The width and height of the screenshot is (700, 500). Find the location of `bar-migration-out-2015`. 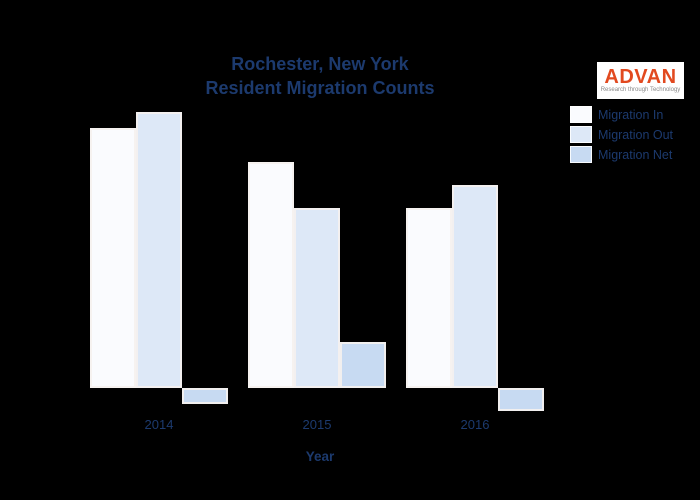

bar-migration-out-2015 is located at coordinates (317, 298).